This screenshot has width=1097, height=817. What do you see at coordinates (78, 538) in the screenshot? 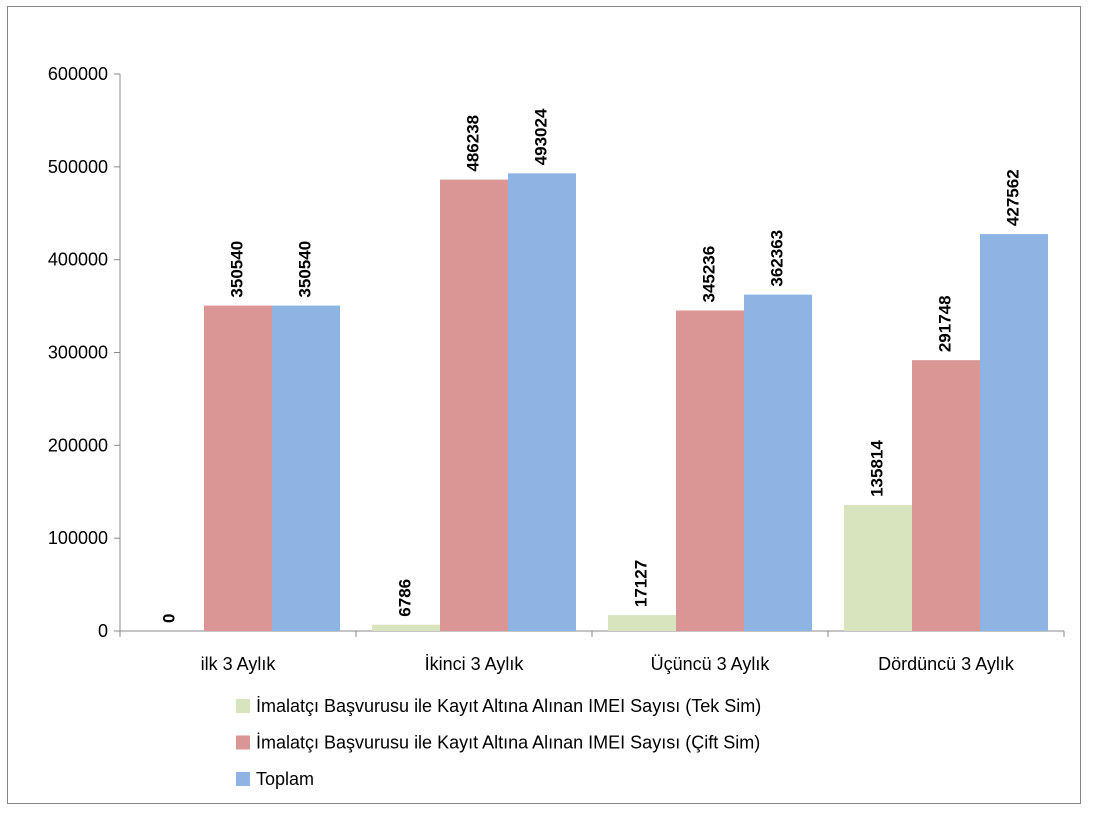
I see `y-tick-label: 100000` at bounding box center [78, 538].